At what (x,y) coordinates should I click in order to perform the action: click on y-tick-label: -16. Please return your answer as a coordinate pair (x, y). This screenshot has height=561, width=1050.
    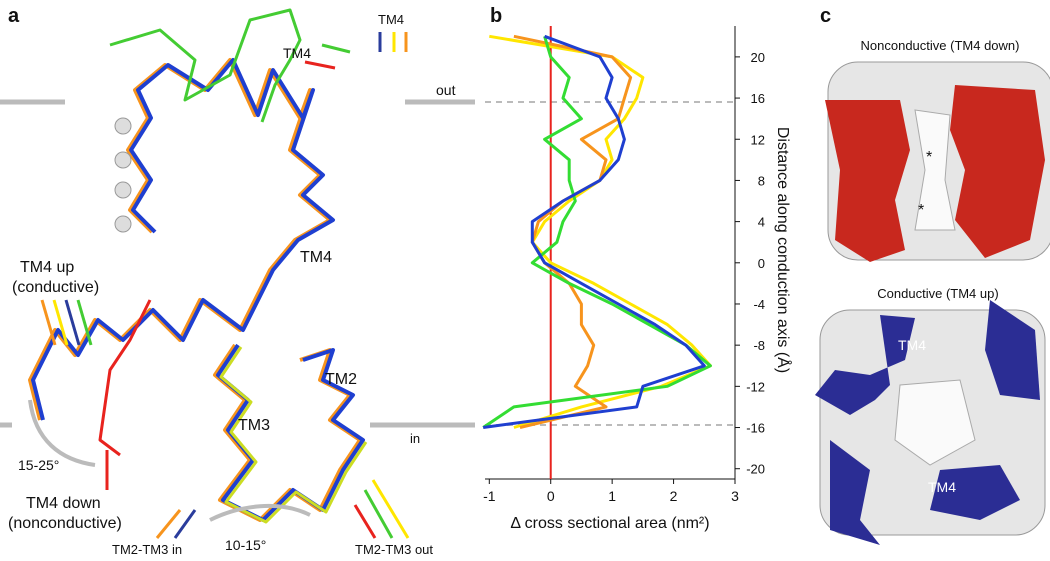
    Looking at the image, I should click on (755, 428).